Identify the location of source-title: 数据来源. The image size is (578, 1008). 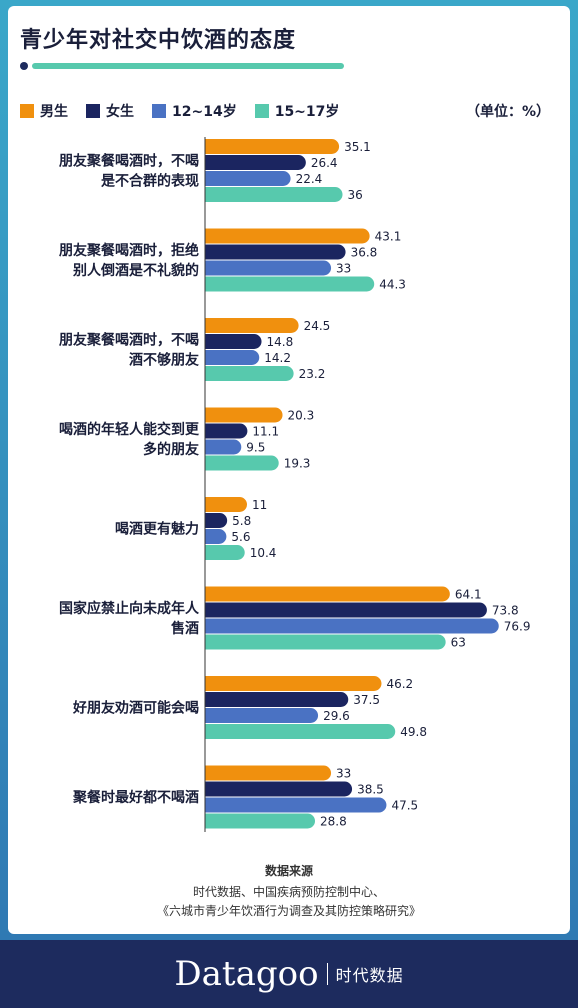
(288, 871).